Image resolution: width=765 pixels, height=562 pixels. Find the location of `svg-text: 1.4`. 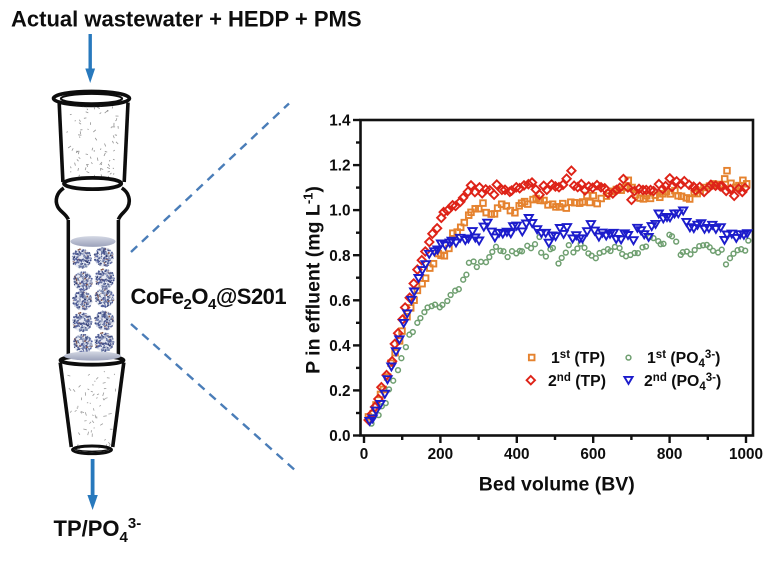

svg-text: 1.4 is located at coordinates (340, 121).